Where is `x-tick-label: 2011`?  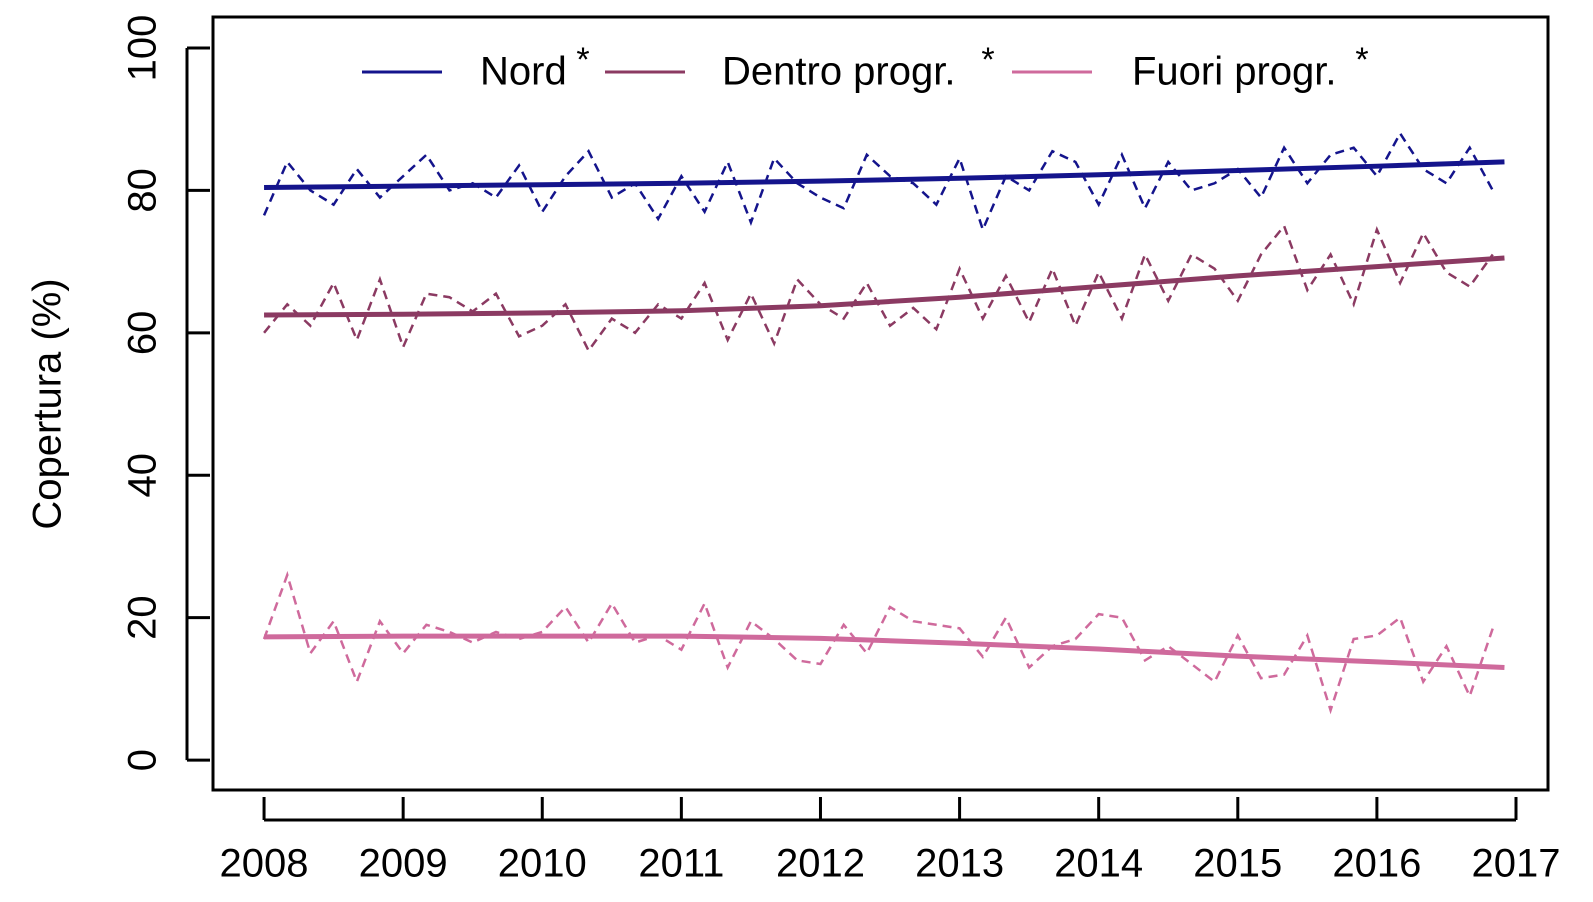 x-tick-label: 2011 is located at coordinates (681, 864).